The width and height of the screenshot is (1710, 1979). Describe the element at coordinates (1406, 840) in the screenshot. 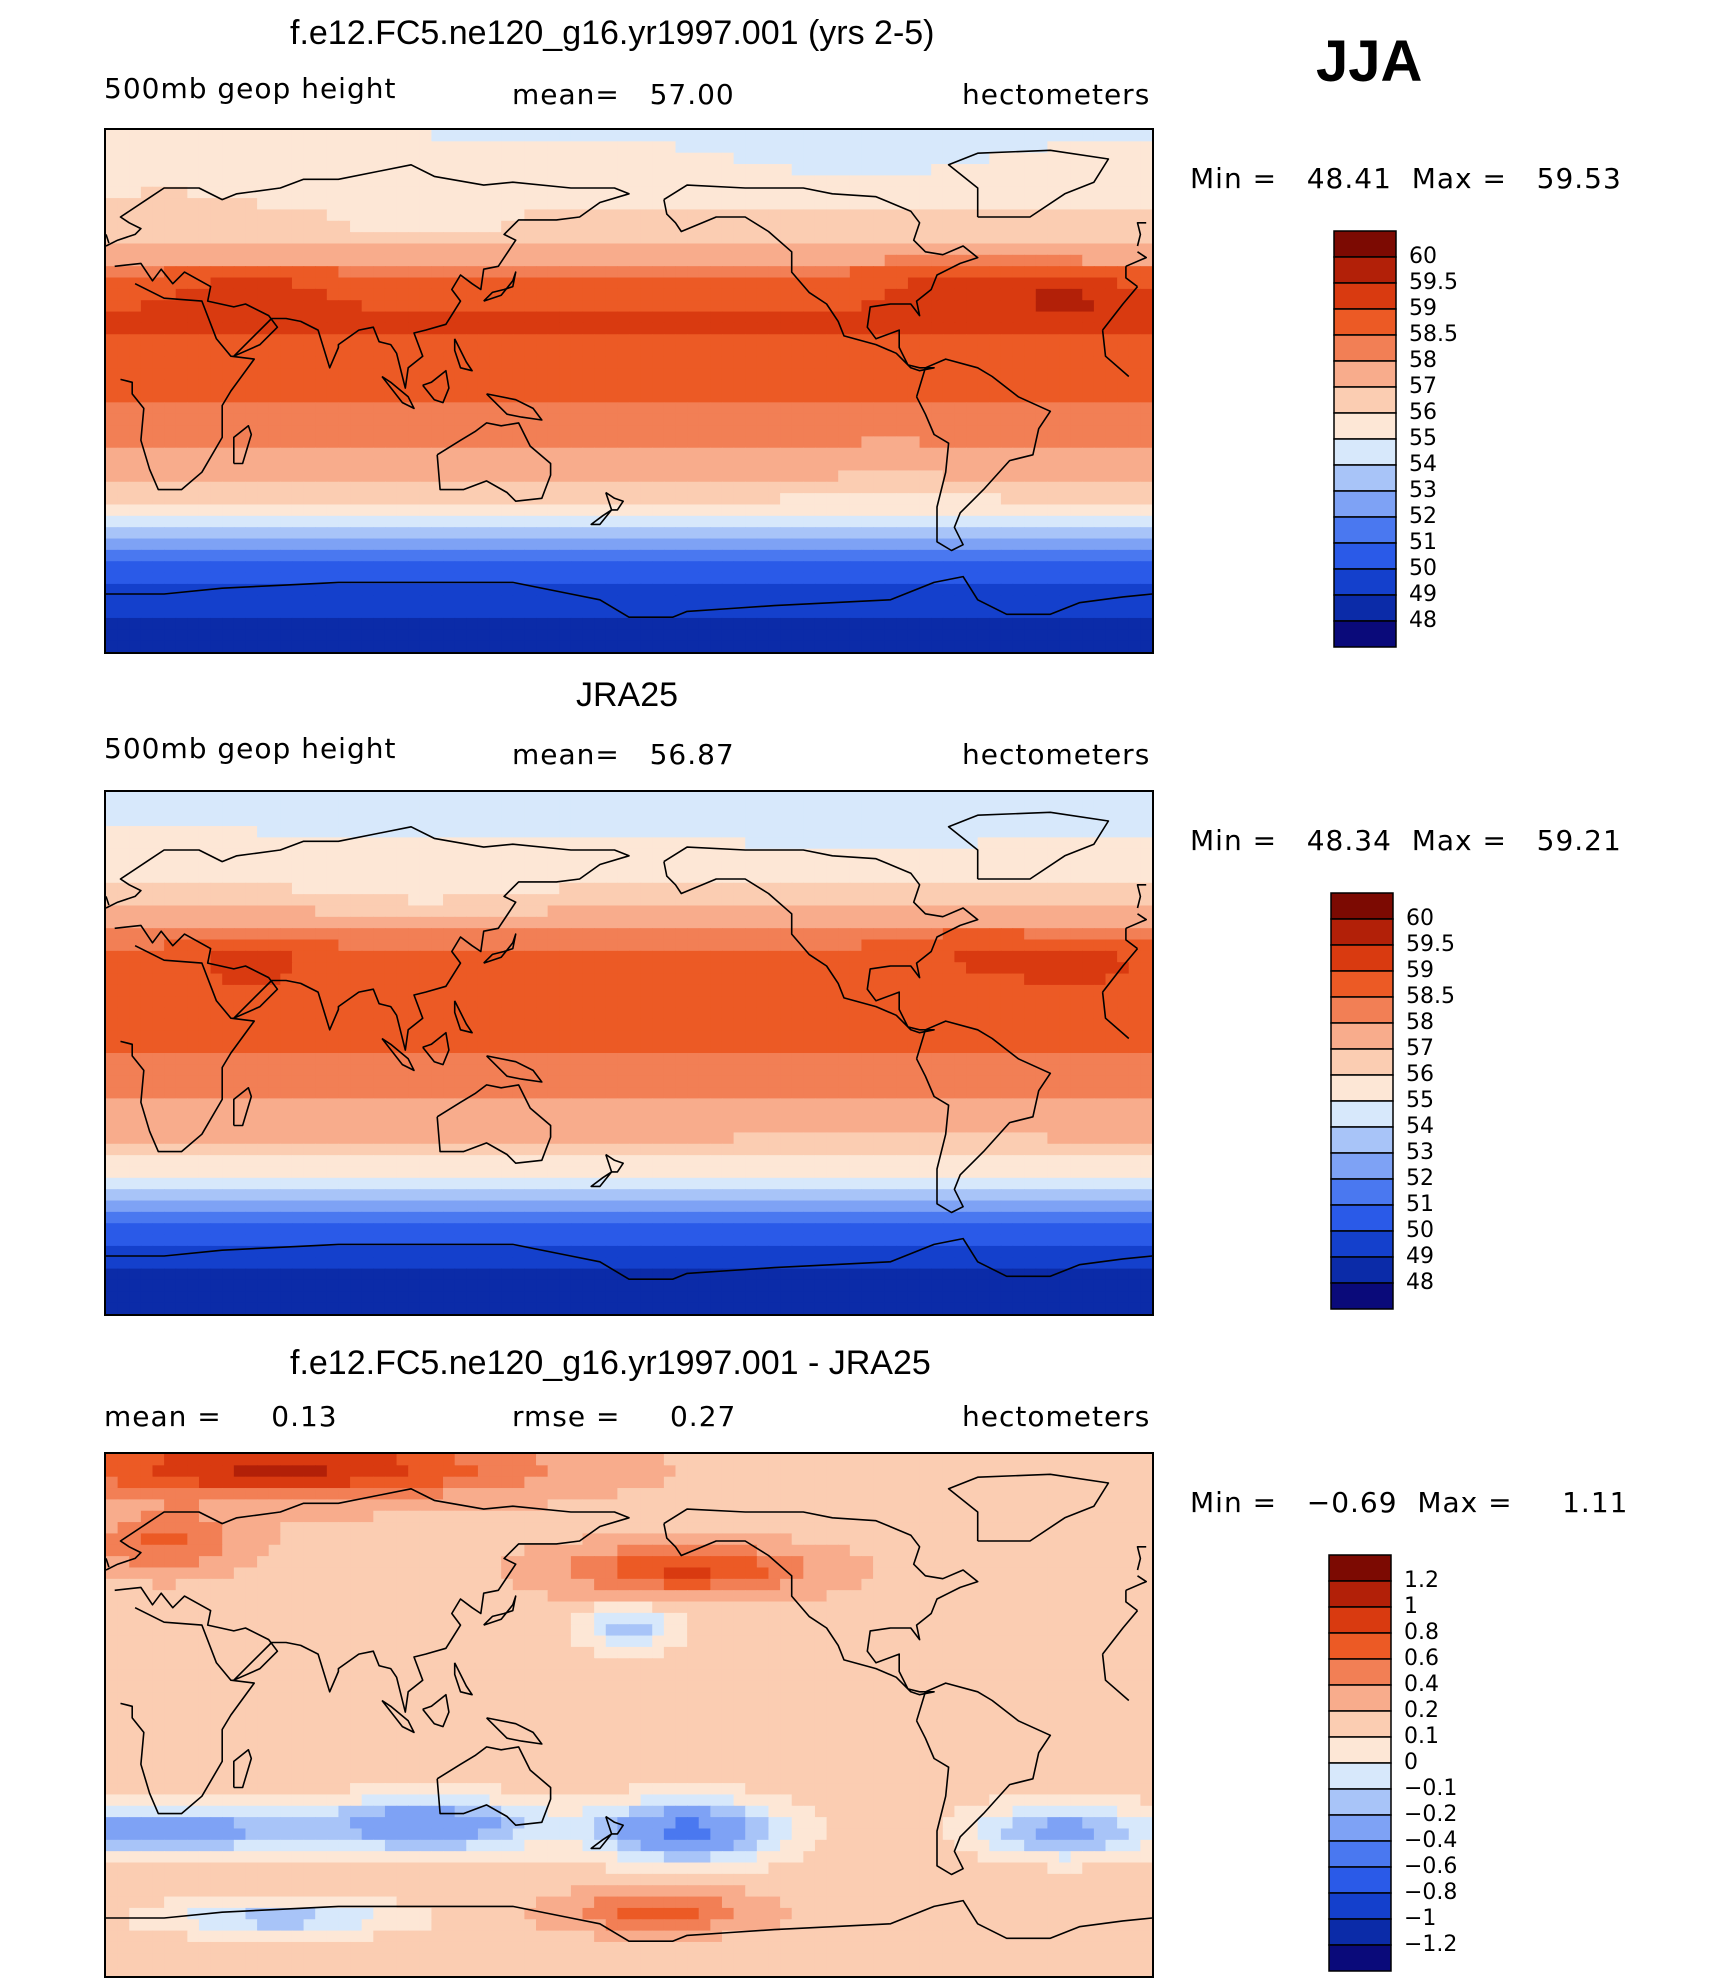

I see `minmax-obs: Min = 48.34 Max = 59.21` at that location.